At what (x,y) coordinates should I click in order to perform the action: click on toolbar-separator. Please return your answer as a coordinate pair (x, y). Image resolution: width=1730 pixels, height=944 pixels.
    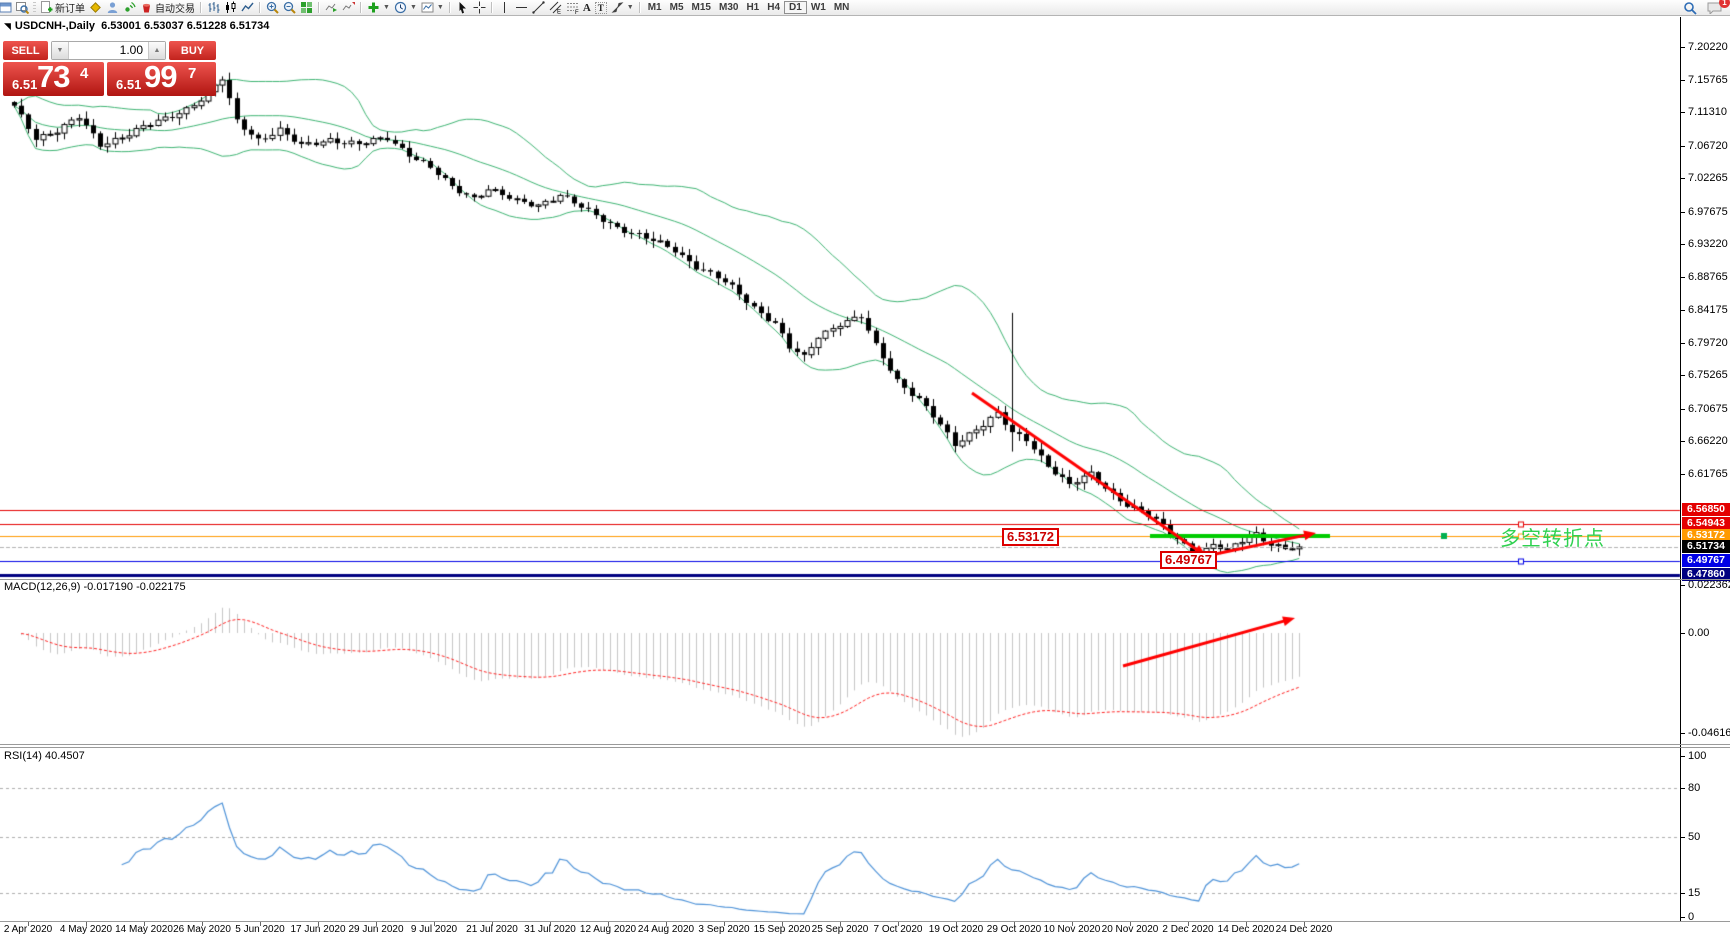
    Looking at the image, I should click on (201, 7).